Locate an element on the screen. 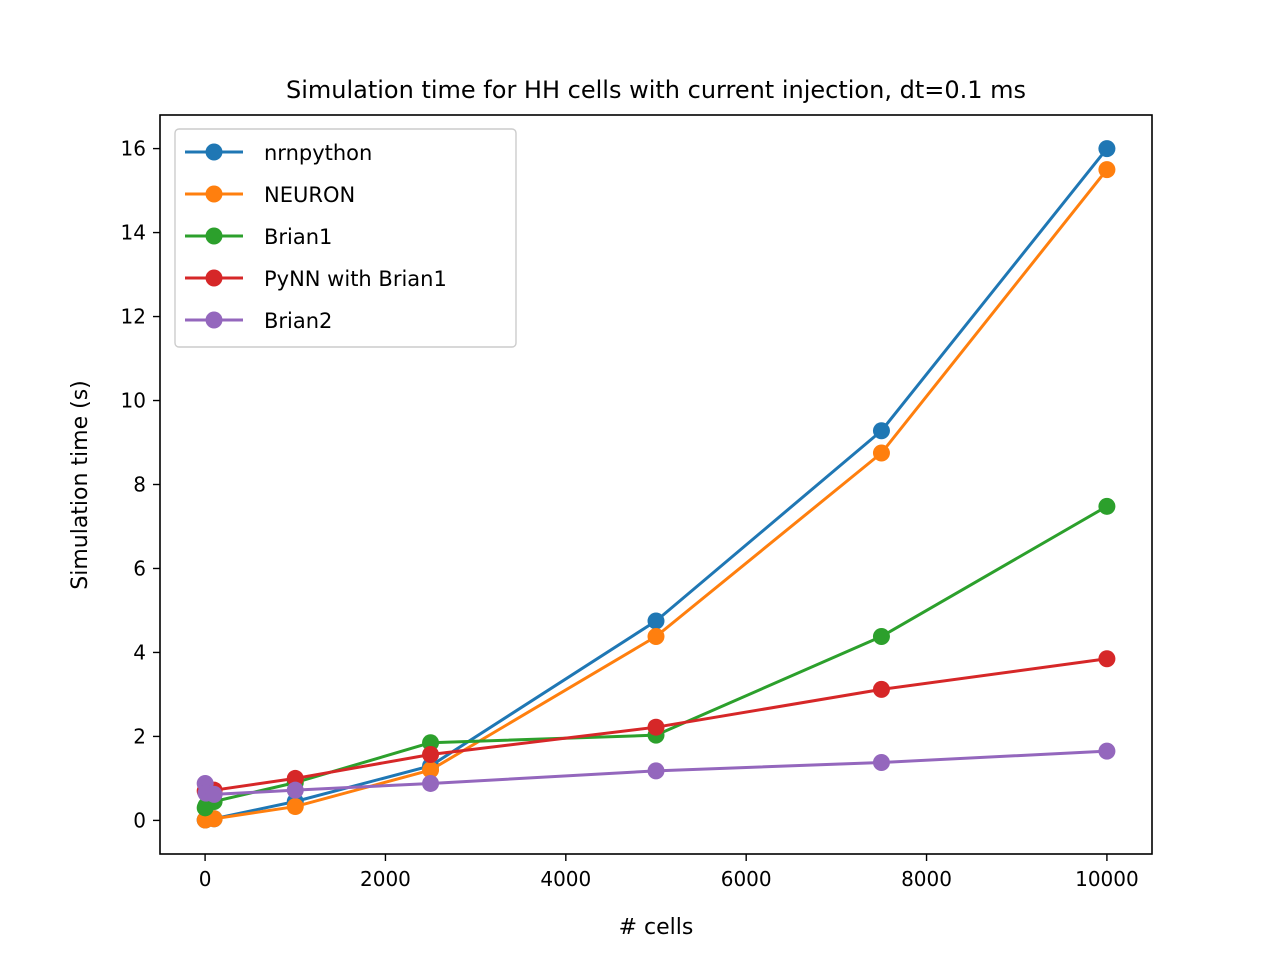 The image size is (1280, 960). legend-label: nrnpython is located at coordinates (318, 153).